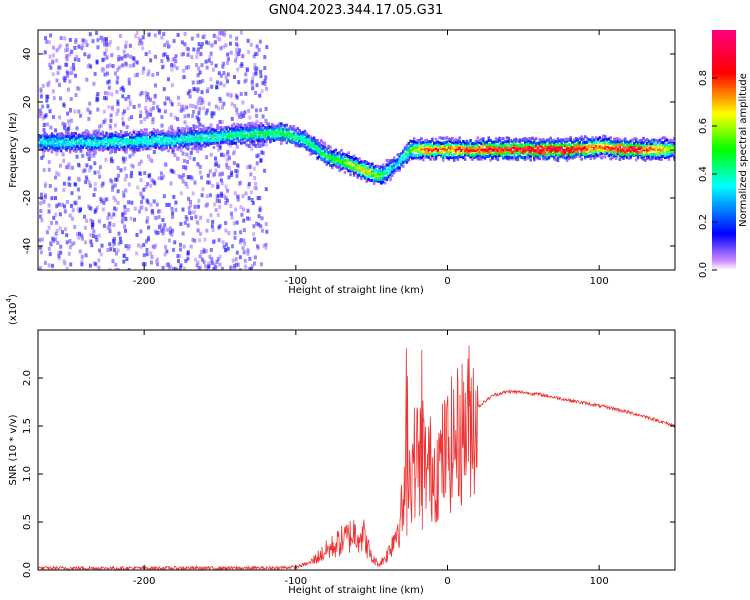 This screenshot has height=600, width=750. What do you see at coordinates (447, 581) in the screenshot?
I see `x-tick-label: 0` at bounding box center [447, 581].